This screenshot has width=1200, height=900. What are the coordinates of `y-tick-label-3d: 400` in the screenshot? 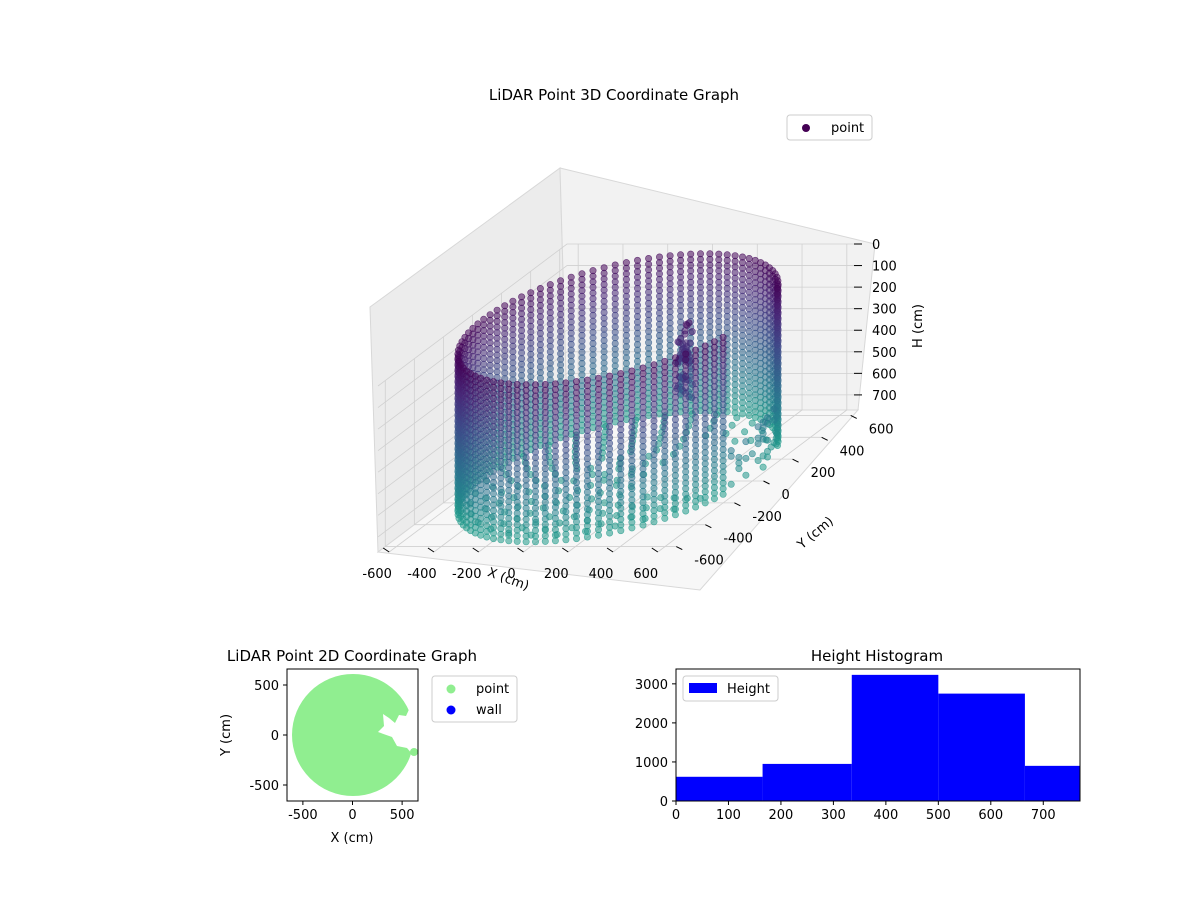 It's located at (852, 451).